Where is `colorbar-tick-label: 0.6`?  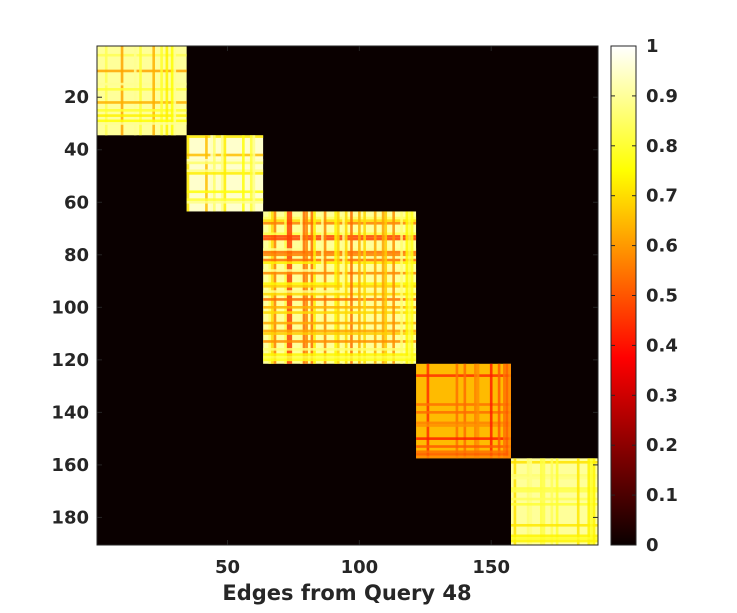 colorbar-tick-label: 0.6 is located at coordinates (662, 246).